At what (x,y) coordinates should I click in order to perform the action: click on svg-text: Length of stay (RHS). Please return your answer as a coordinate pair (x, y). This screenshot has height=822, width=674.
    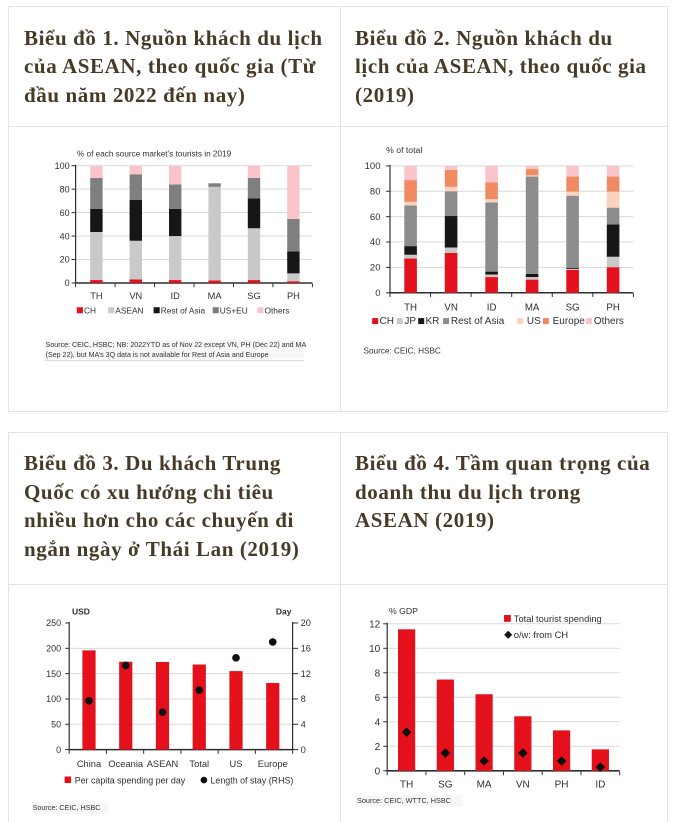
    Looking at the image, I should click on (252, 781).